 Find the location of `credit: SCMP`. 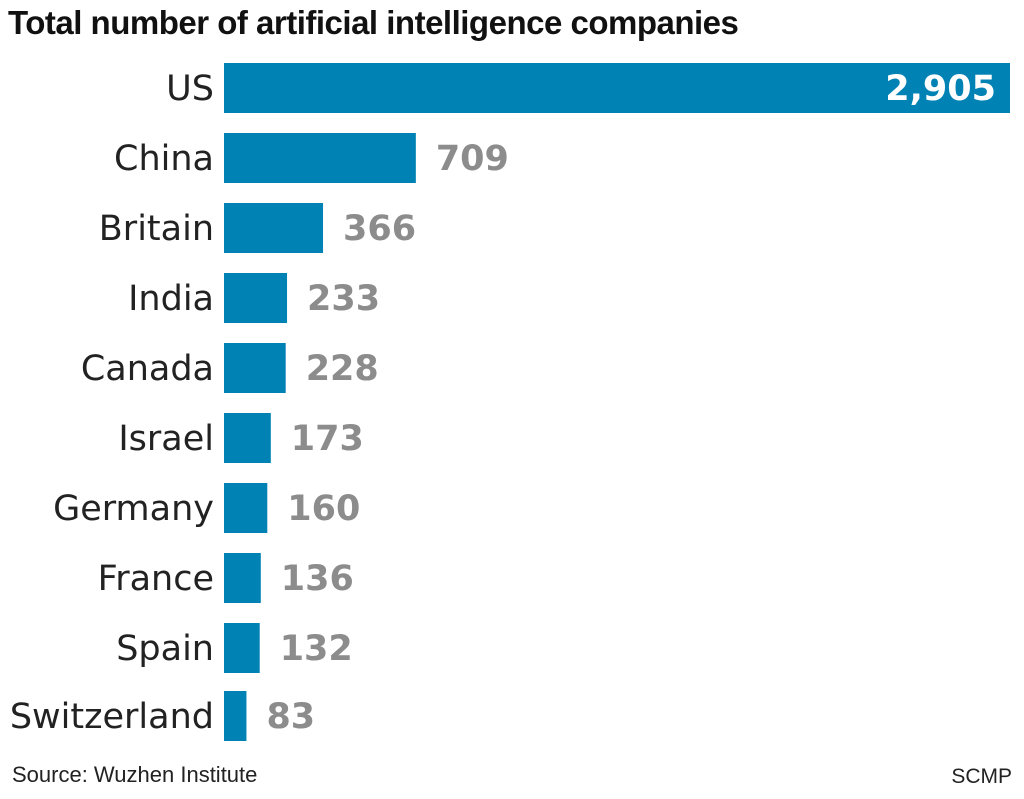

credit: SCMP is located at coordinates (981, 776).